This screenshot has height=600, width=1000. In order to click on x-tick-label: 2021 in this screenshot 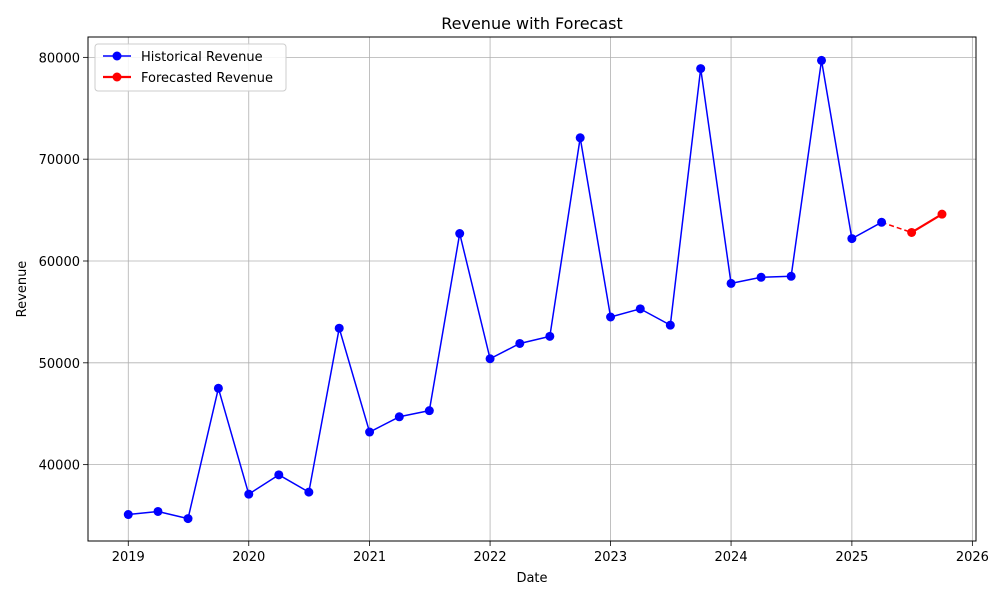, I will do `click(369, 557)`.